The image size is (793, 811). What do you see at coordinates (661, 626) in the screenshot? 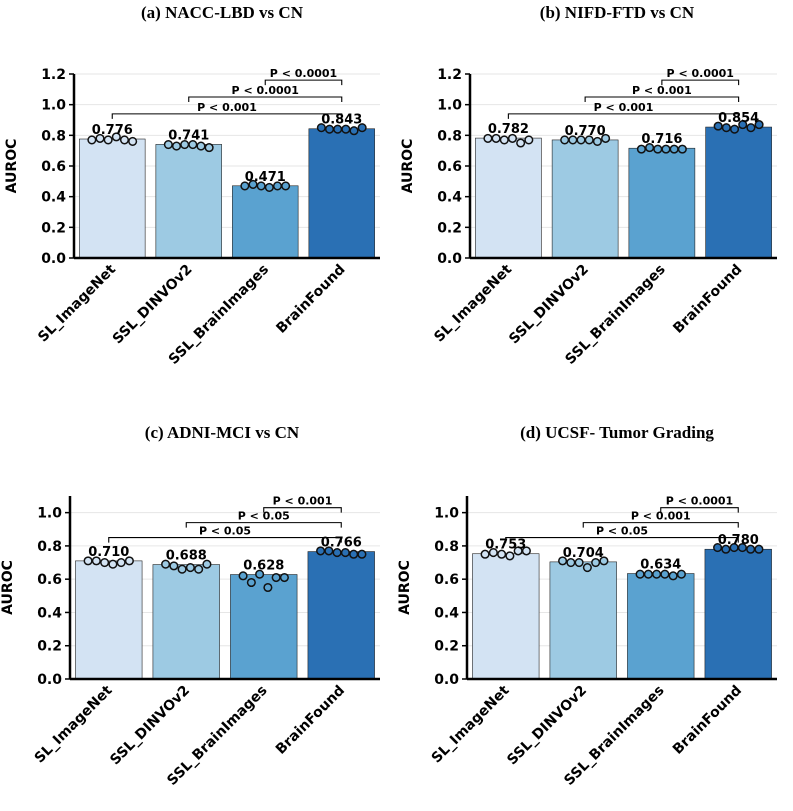
I see `bar-SSL_BrainImages` at bounding box center [661, 626].